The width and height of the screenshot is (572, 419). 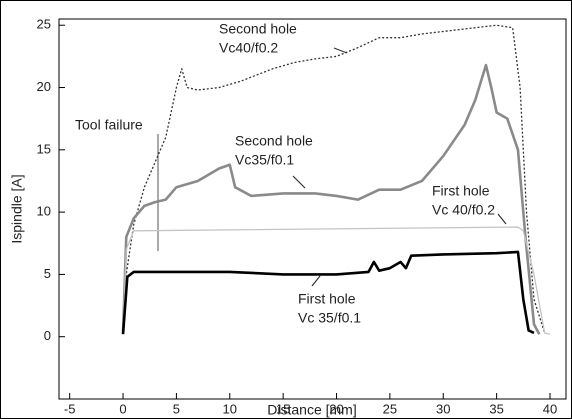 I want to click on y-tick-label: 0, so click(x=47, y=335).